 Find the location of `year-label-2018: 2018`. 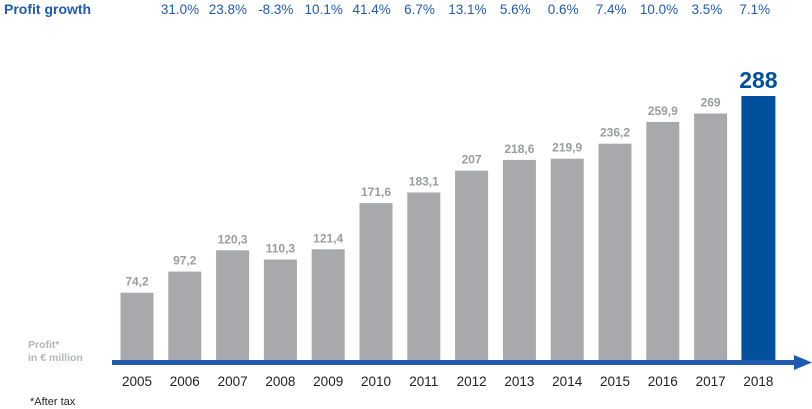

year-label-2018: 2018 is located at coordinates (758, 381).